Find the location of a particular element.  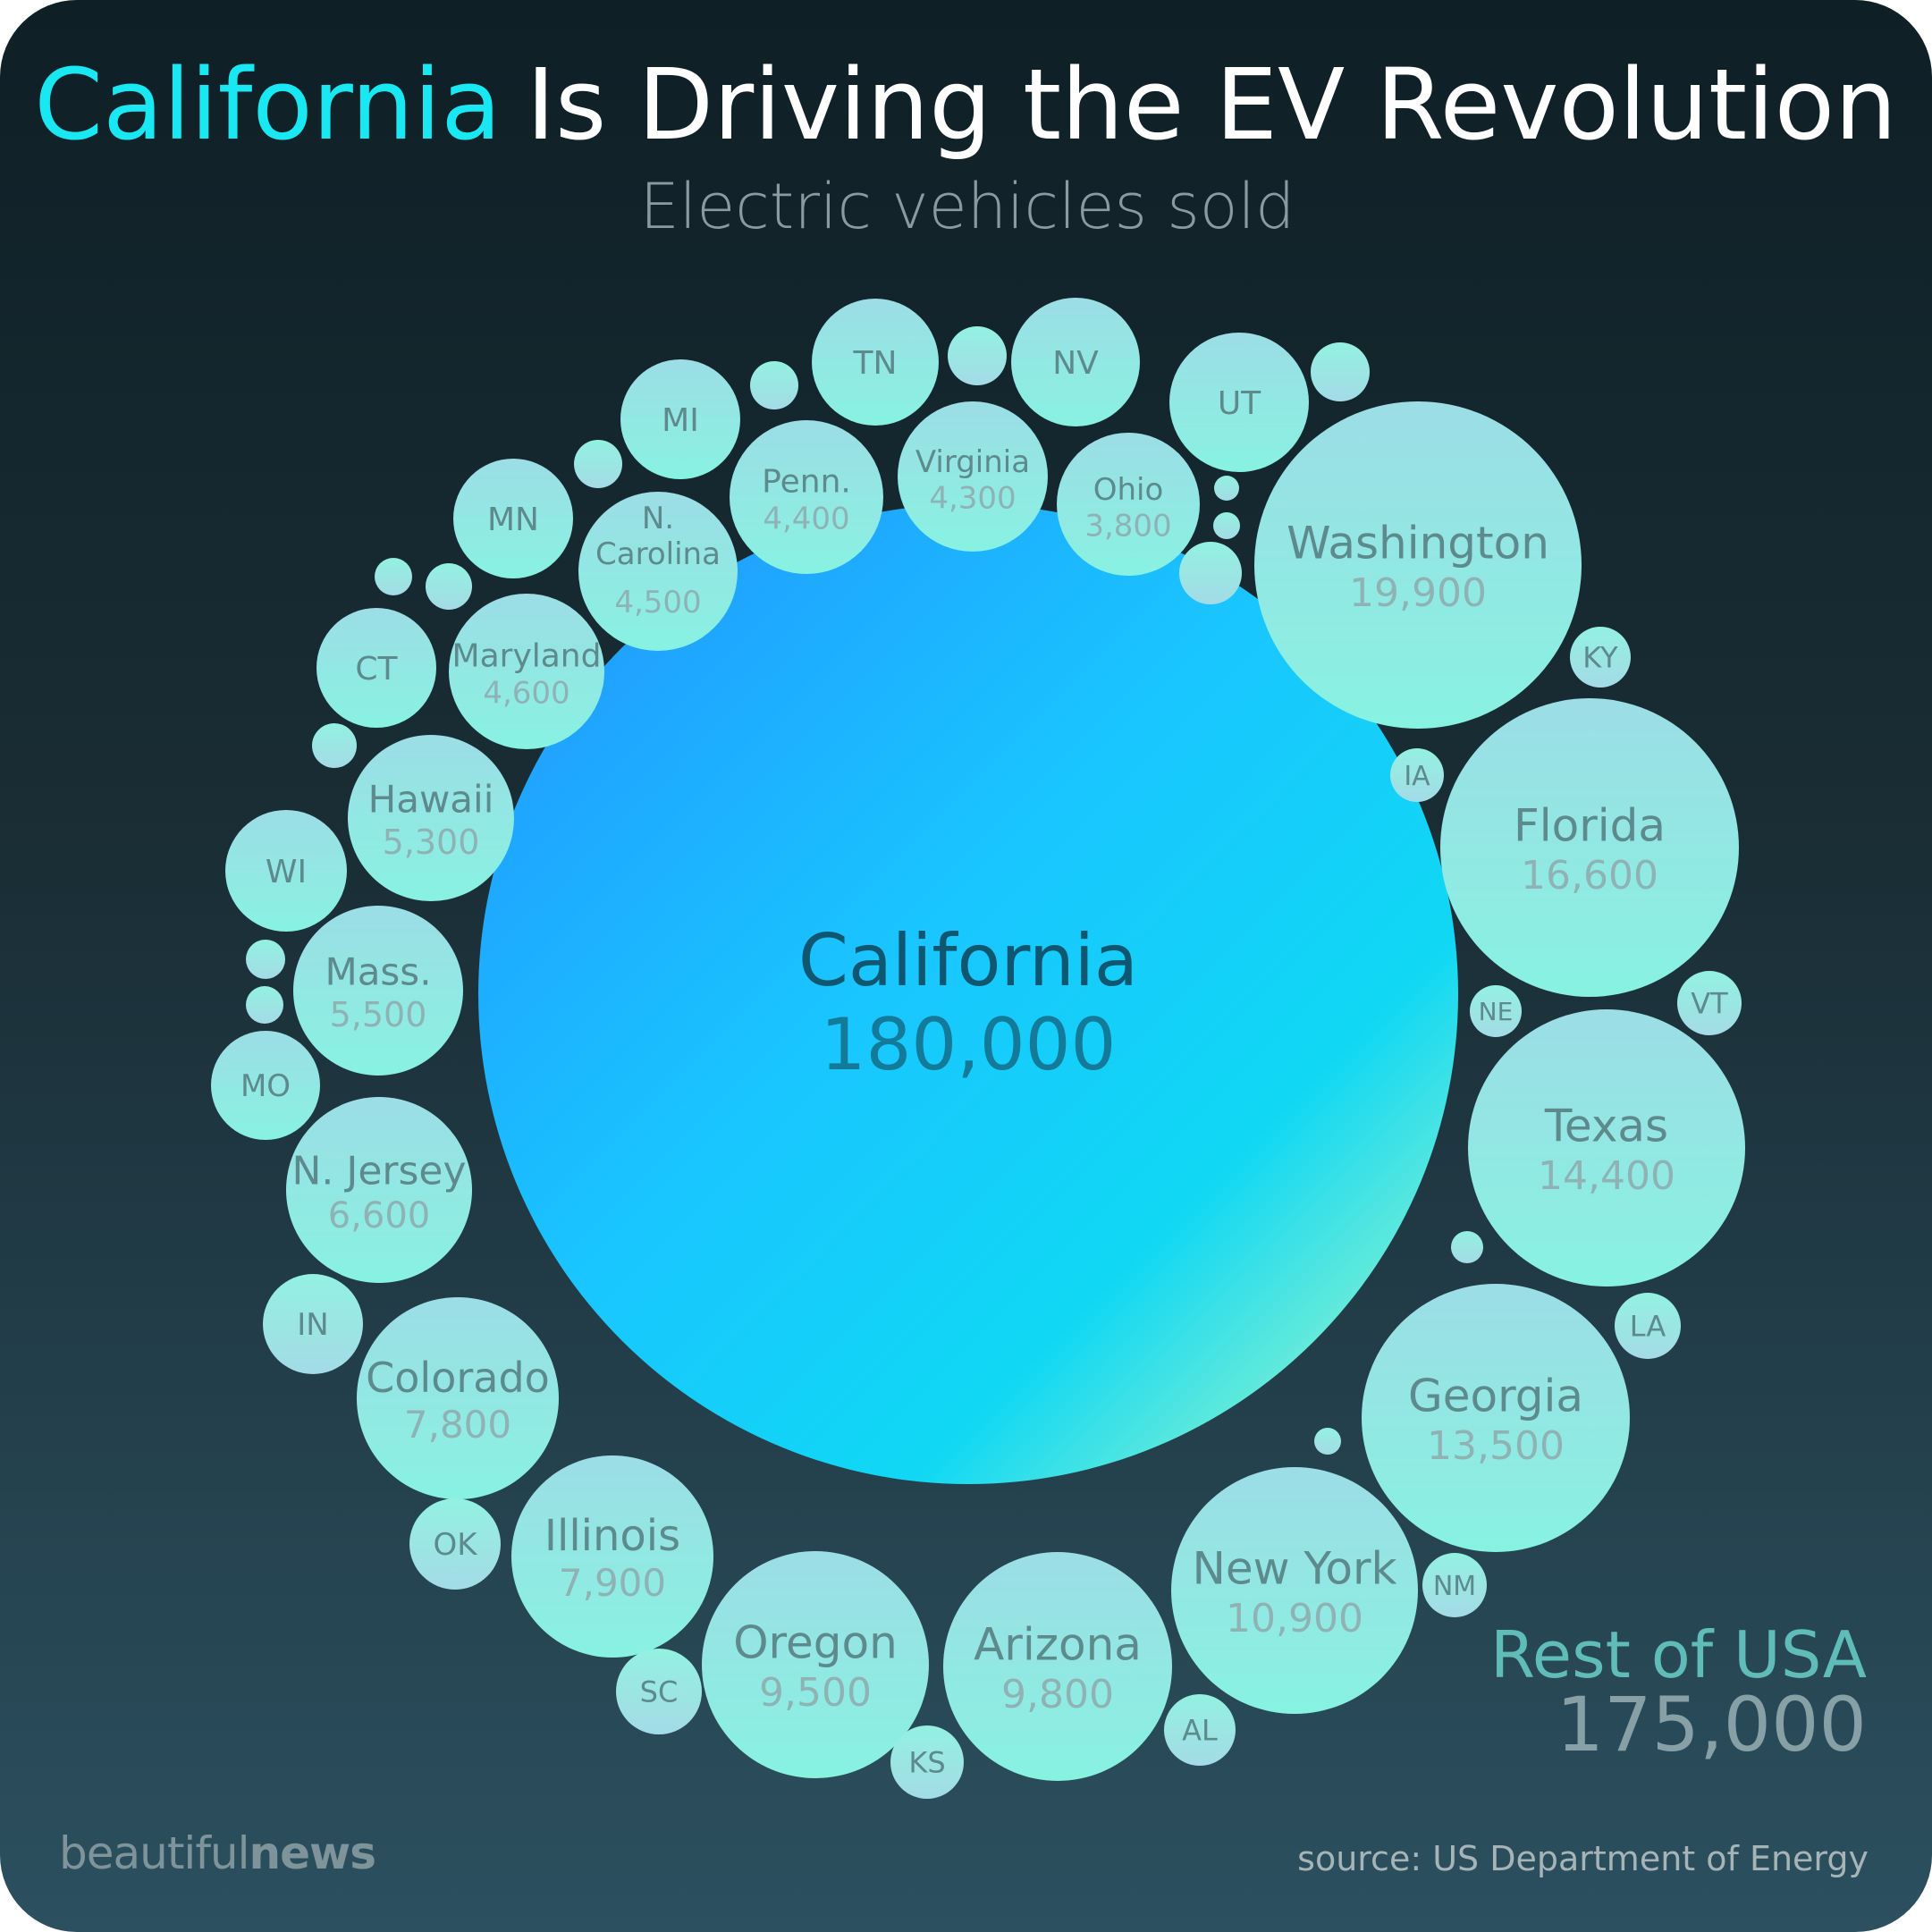

source-note: source: US Department of Energy is located at coordinates (1583, 1859).